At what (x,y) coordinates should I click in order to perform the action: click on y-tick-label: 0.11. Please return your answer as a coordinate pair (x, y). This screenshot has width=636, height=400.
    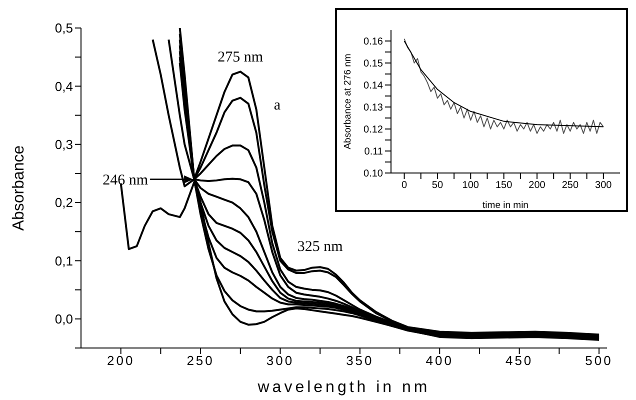
    Looking at the image, I should click on (374, 152).